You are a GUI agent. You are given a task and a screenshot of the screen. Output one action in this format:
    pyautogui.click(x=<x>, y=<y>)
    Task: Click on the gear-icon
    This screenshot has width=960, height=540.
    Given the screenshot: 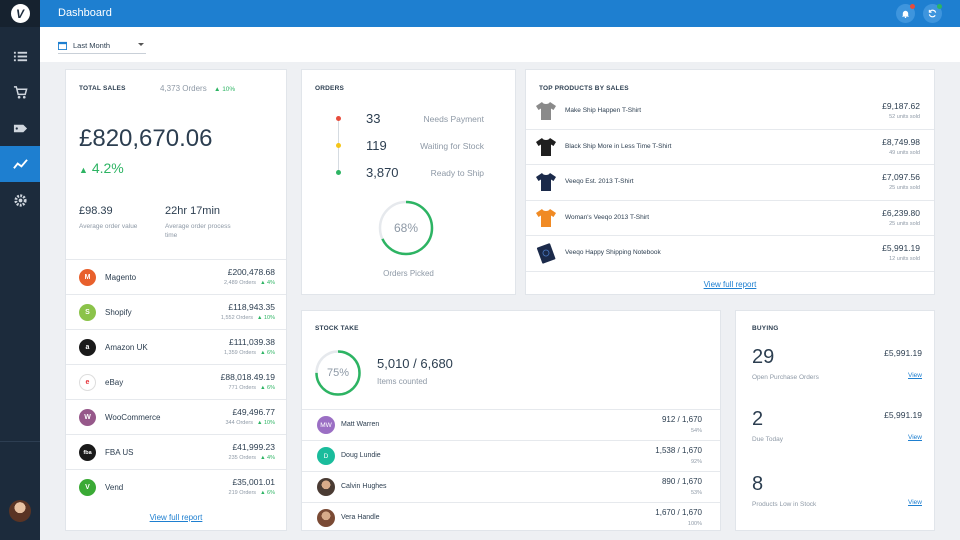 What is the action you would take?
    pyautogui.click(x=20, y=200)
    